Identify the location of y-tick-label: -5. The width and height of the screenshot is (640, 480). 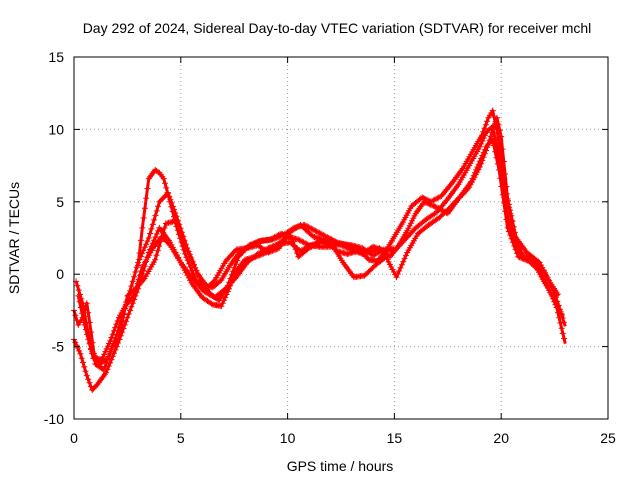
(58, 347).